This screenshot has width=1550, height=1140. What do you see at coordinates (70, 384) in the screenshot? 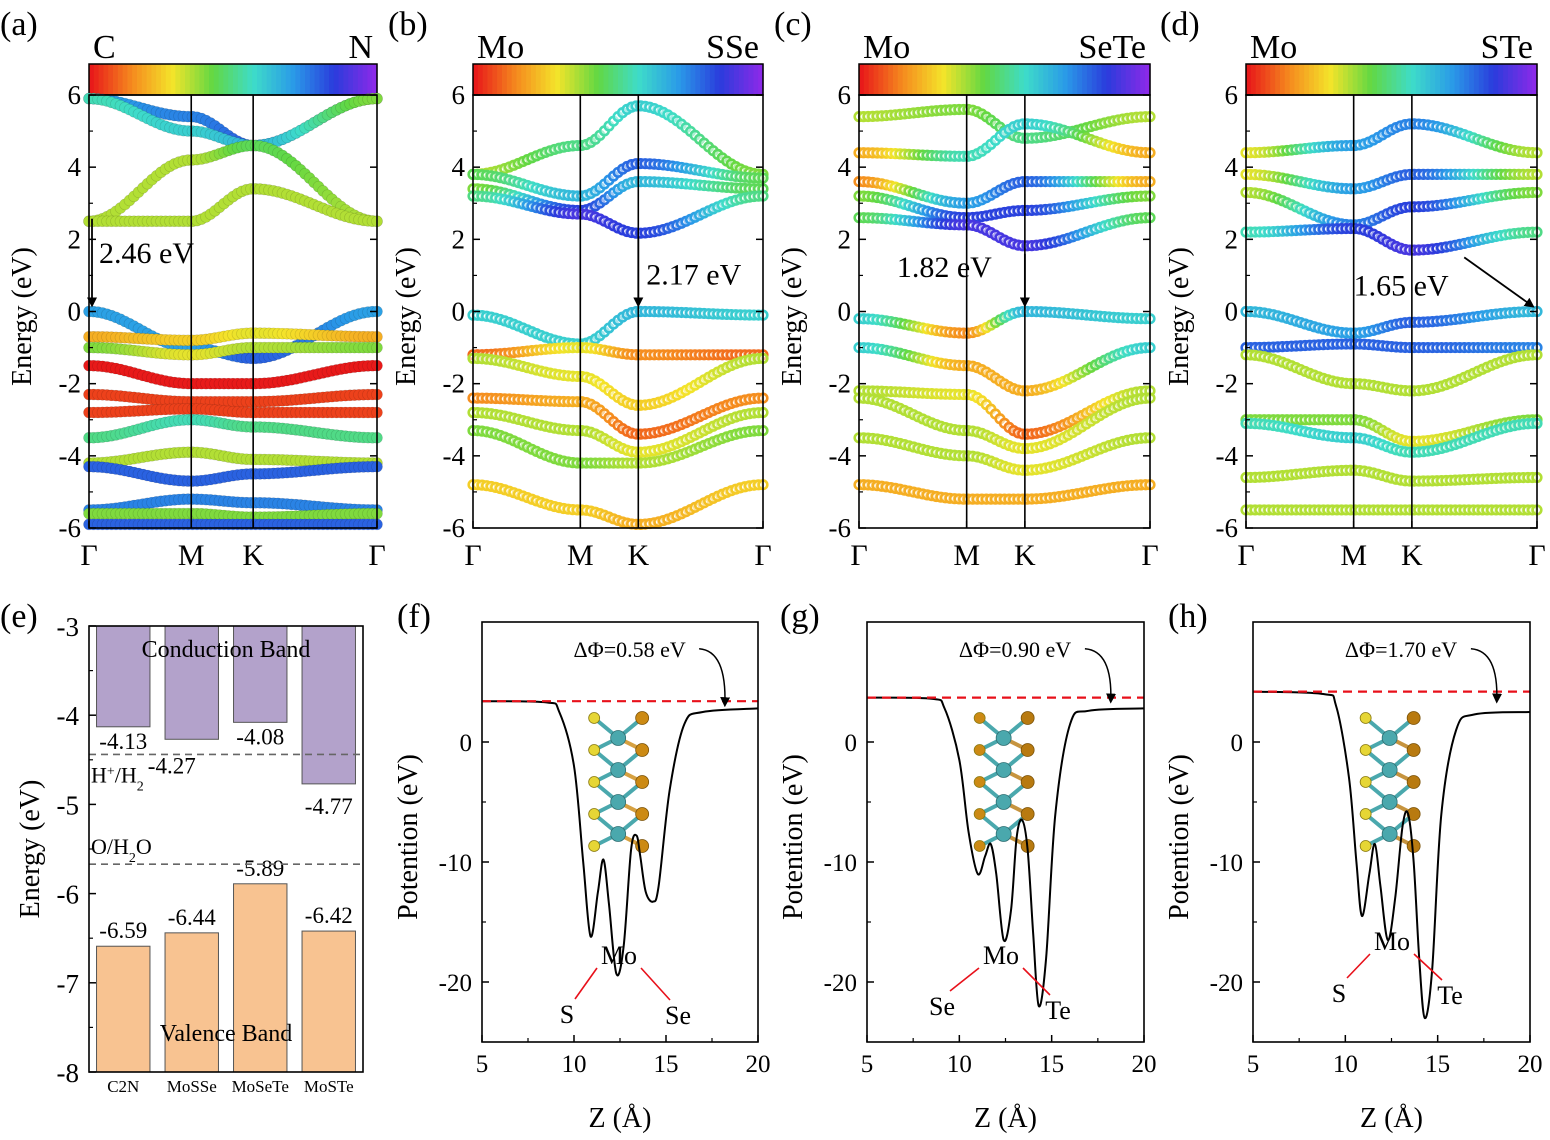
I see `y-tick-label: -2` at bounding box center [70, 384].